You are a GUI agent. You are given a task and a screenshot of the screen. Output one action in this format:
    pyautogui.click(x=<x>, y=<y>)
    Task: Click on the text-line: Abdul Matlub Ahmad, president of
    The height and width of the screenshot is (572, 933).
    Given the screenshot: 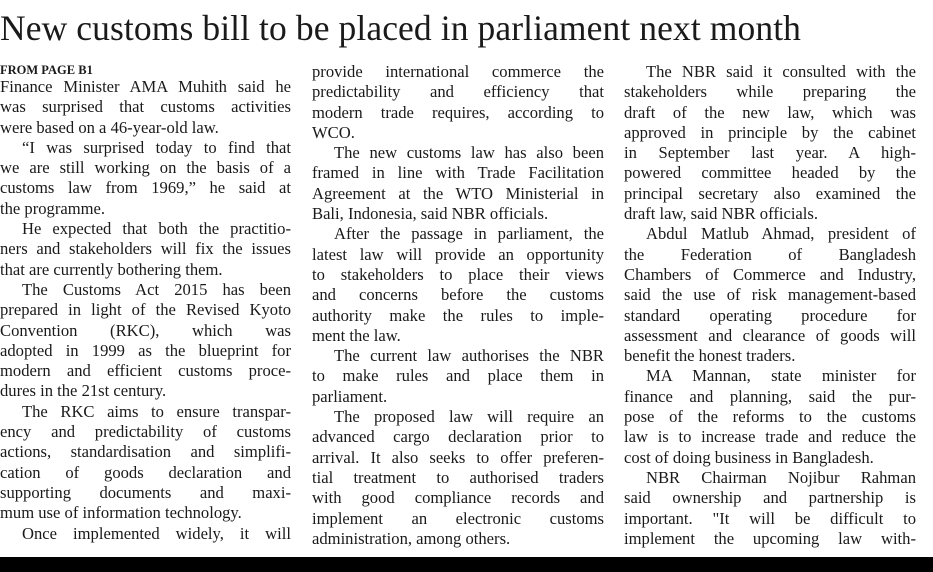 What is the action you would take?
    pyautogui.click(x=781, y=234)
    